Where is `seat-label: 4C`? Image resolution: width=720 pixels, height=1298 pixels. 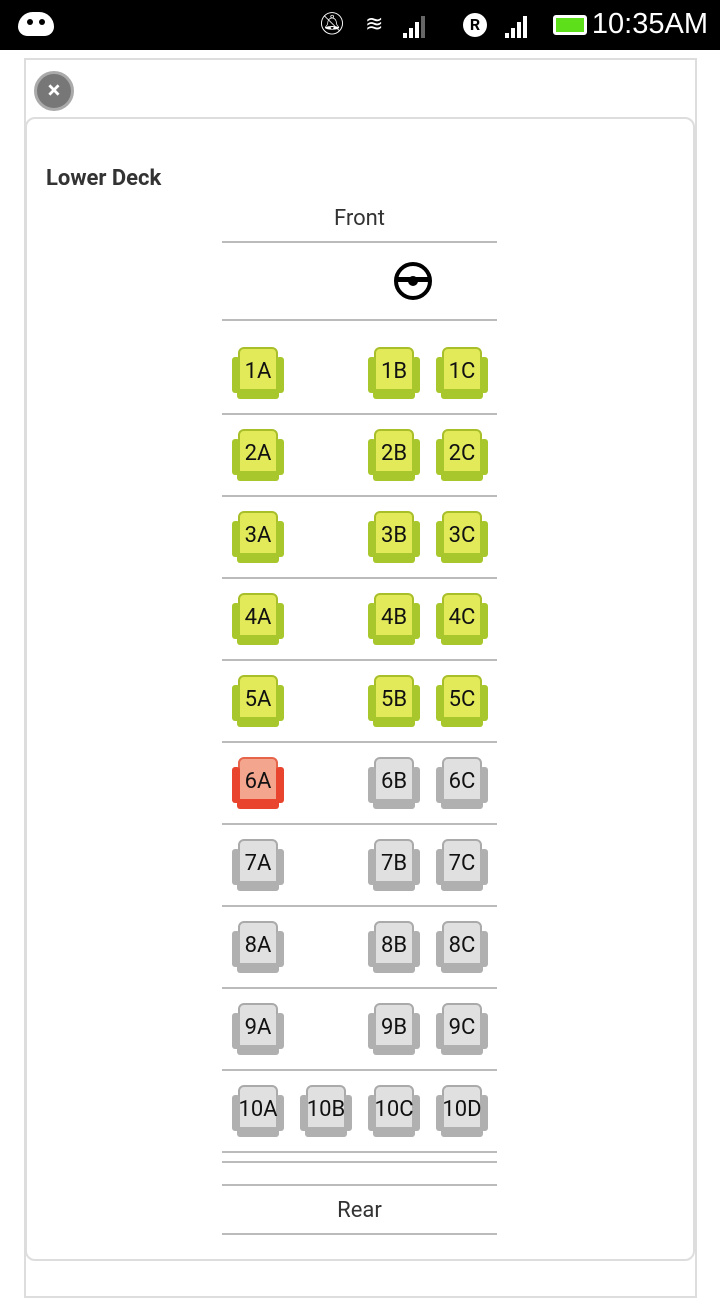 seat-label: 4C is located at coordinates (462, 617).